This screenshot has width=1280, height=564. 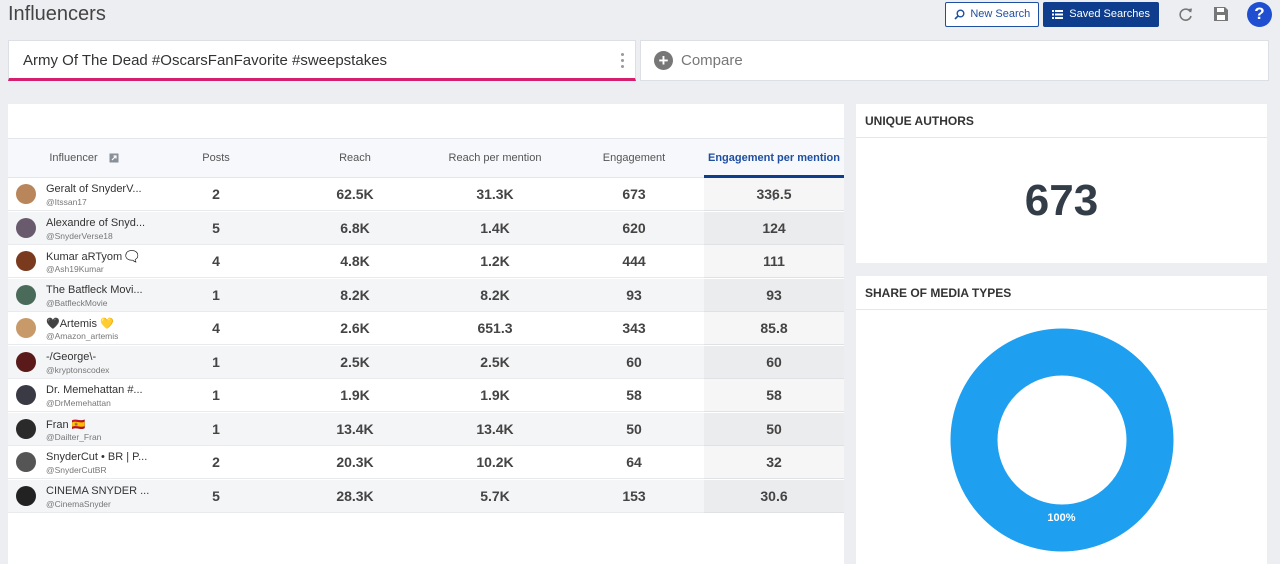 What do you see at coordinates (426, 429) in the screenshot?
I see `table-row: Fran 🇪🇸 @Dailter_Fran 1 13.4K 13.4K 50 50` at bounding box center [426, 429].